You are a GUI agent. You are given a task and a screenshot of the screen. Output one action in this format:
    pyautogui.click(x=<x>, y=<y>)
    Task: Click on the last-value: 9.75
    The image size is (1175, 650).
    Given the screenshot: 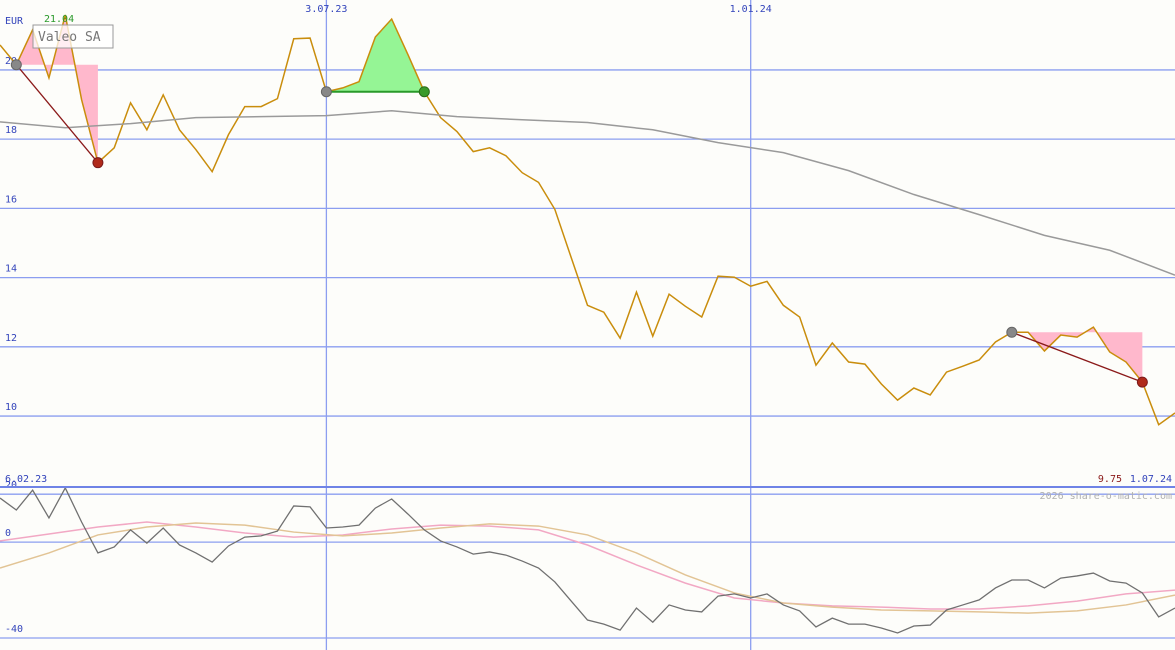 What is the action you would take?
    pyautogui.click(x=1110, y=479)
    